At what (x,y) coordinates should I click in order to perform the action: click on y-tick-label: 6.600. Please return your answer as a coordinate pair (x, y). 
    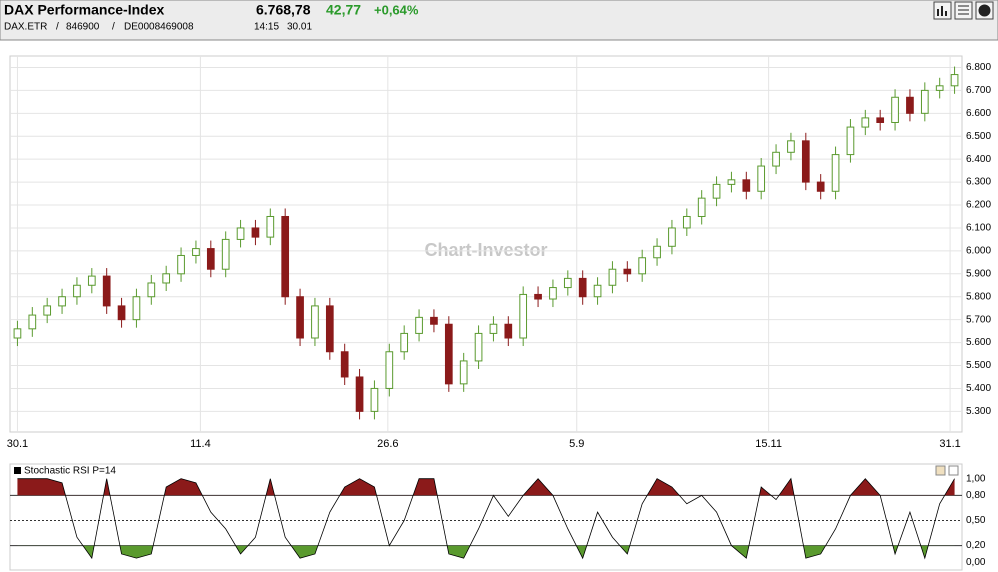
    Looking at the image, I should click on (978, 113).